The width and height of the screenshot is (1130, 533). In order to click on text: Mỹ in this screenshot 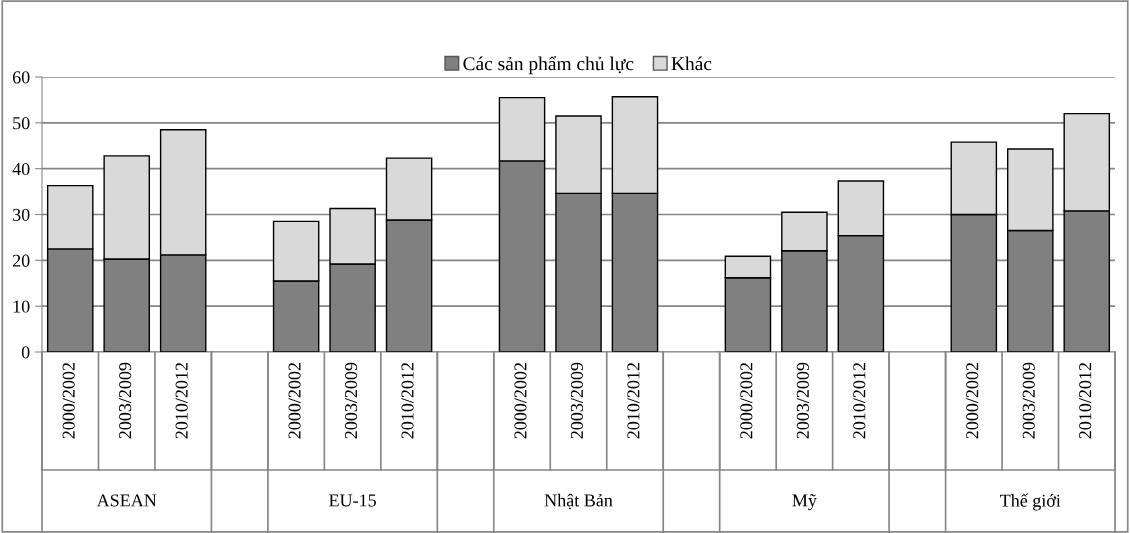, I will do `click(804, 502)`.